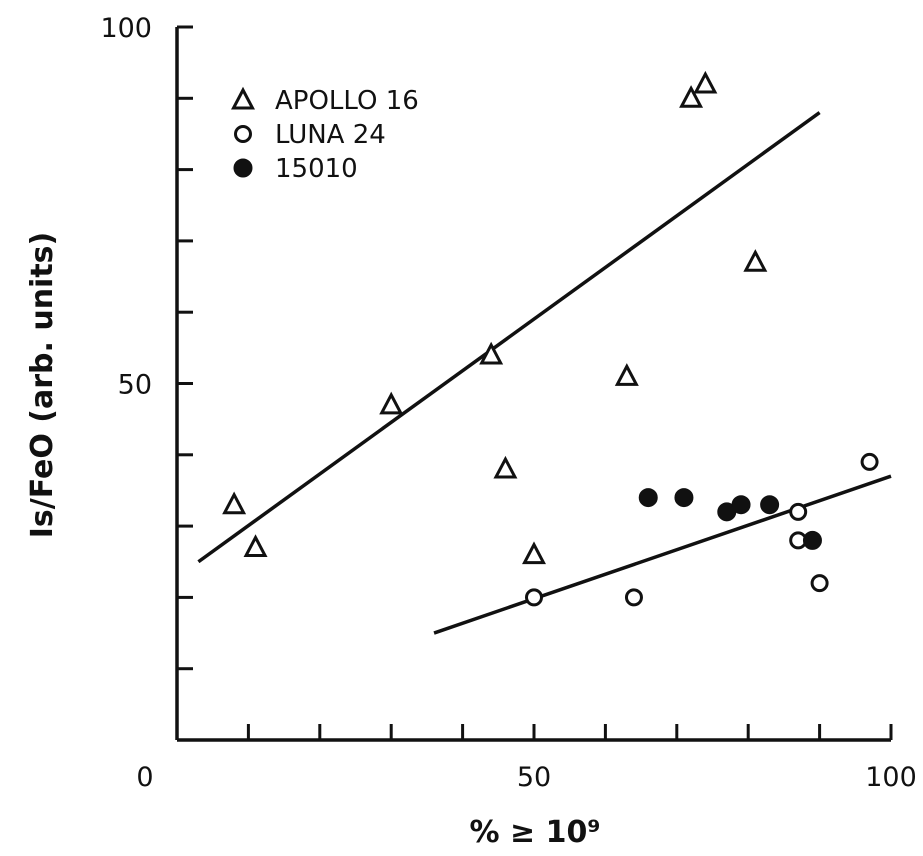 Image resolution: width=923 pixels, height=856 pixels. What do you see at coordinates (330, 135) in the screenshot?
I see `legend-label: LUNA 24` at bounding box center [330, 135].